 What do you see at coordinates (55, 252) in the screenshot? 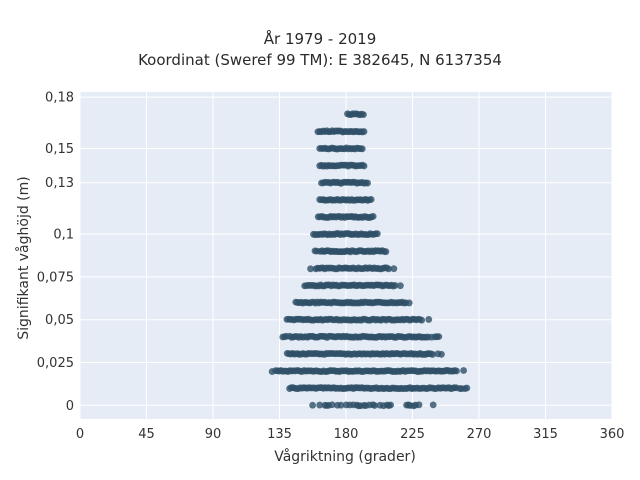
I see `y-tick-labels: 0 0,025 0,05 0,075 0,1 0,13 0,15 0,18` at bounding box center [55, 252].